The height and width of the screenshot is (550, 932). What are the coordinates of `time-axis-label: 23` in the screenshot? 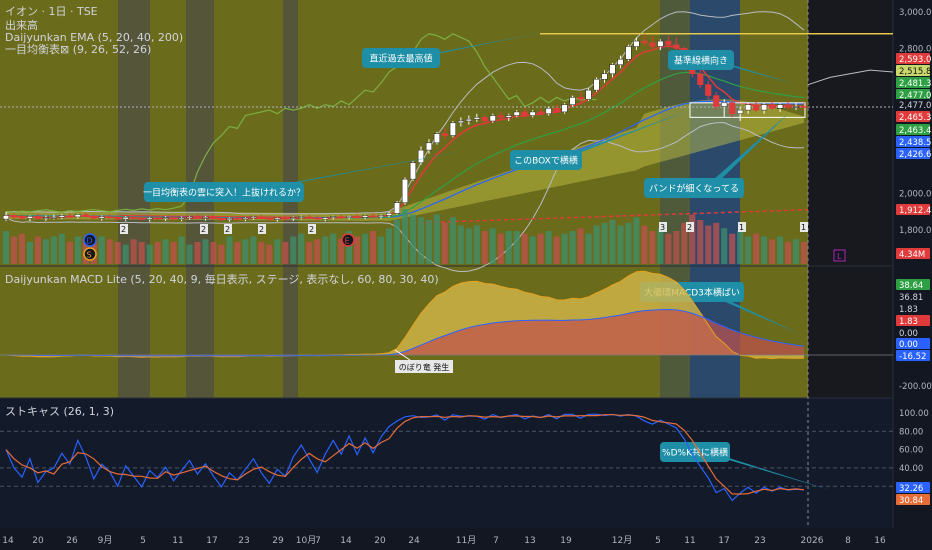 It's located at (759, 541).